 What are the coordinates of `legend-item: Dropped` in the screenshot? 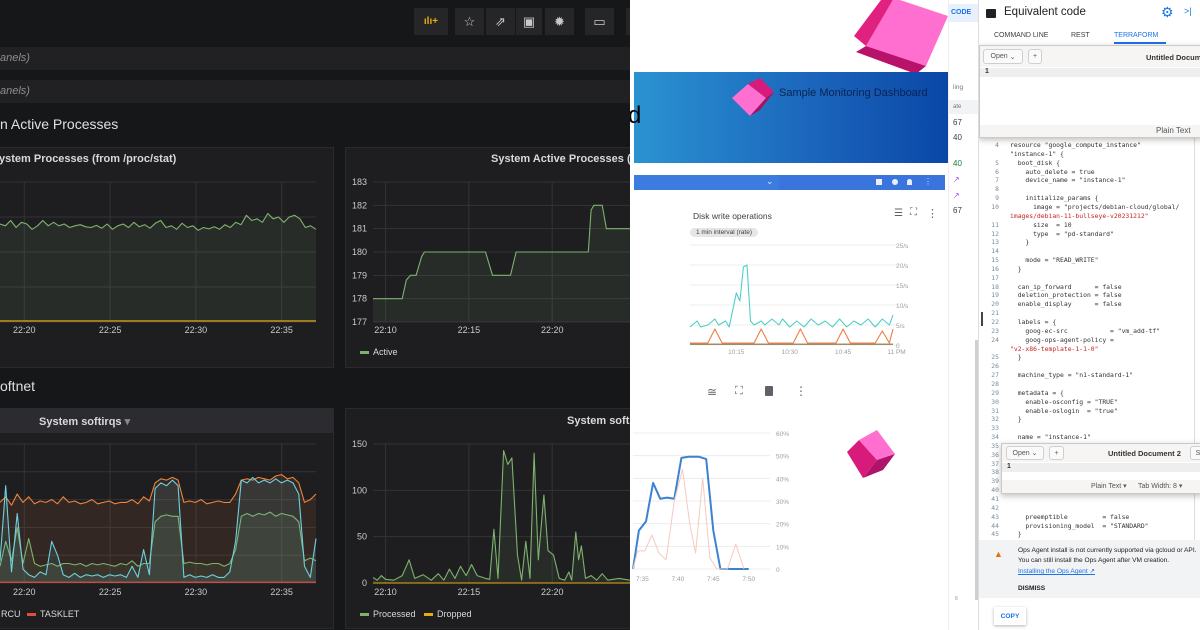 It's located at (448, 614).